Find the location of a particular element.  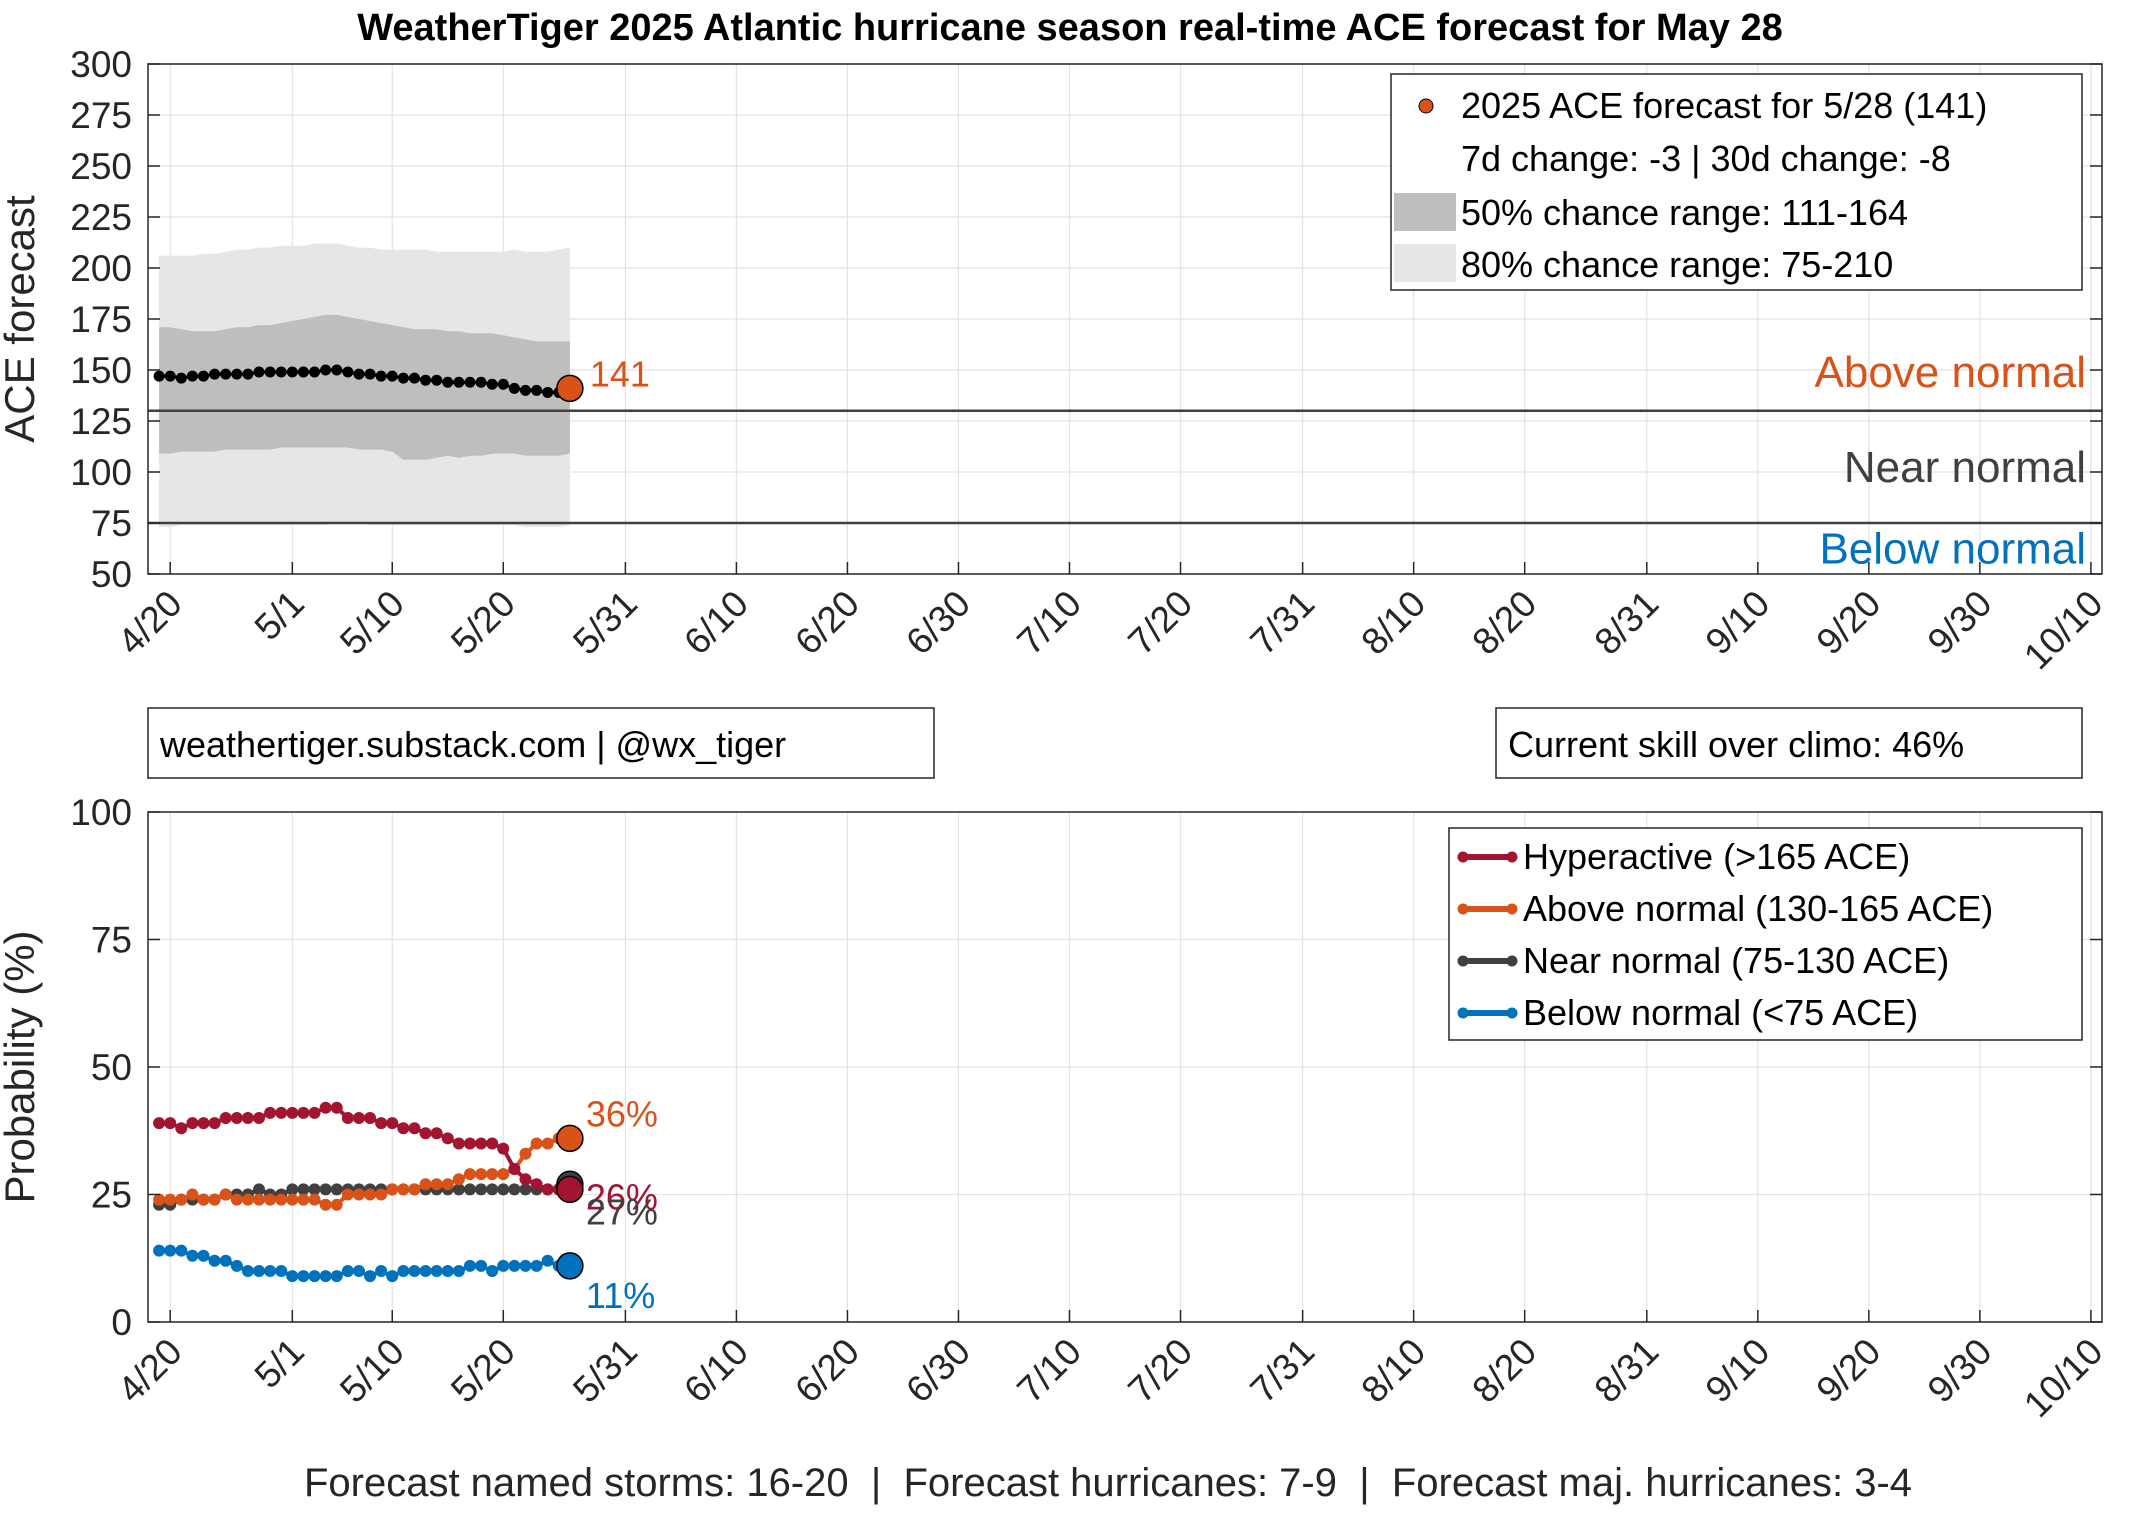

y-tick-label: 75 is located at coordinates (111, 940).